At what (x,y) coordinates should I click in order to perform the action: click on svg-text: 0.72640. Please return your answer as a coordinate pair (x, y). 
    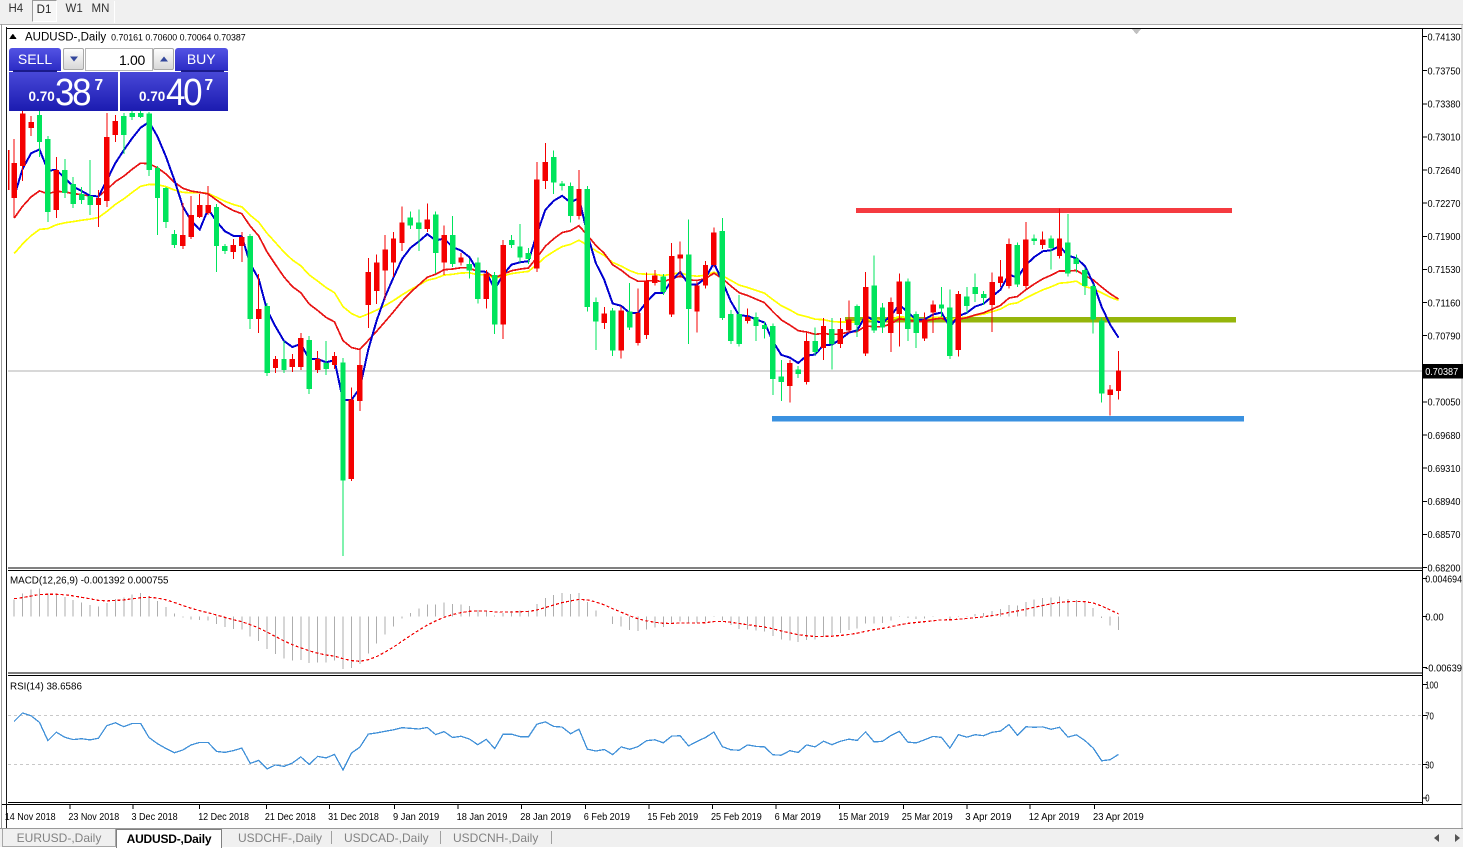
    Looking at the image, I should click on (1444, 171).